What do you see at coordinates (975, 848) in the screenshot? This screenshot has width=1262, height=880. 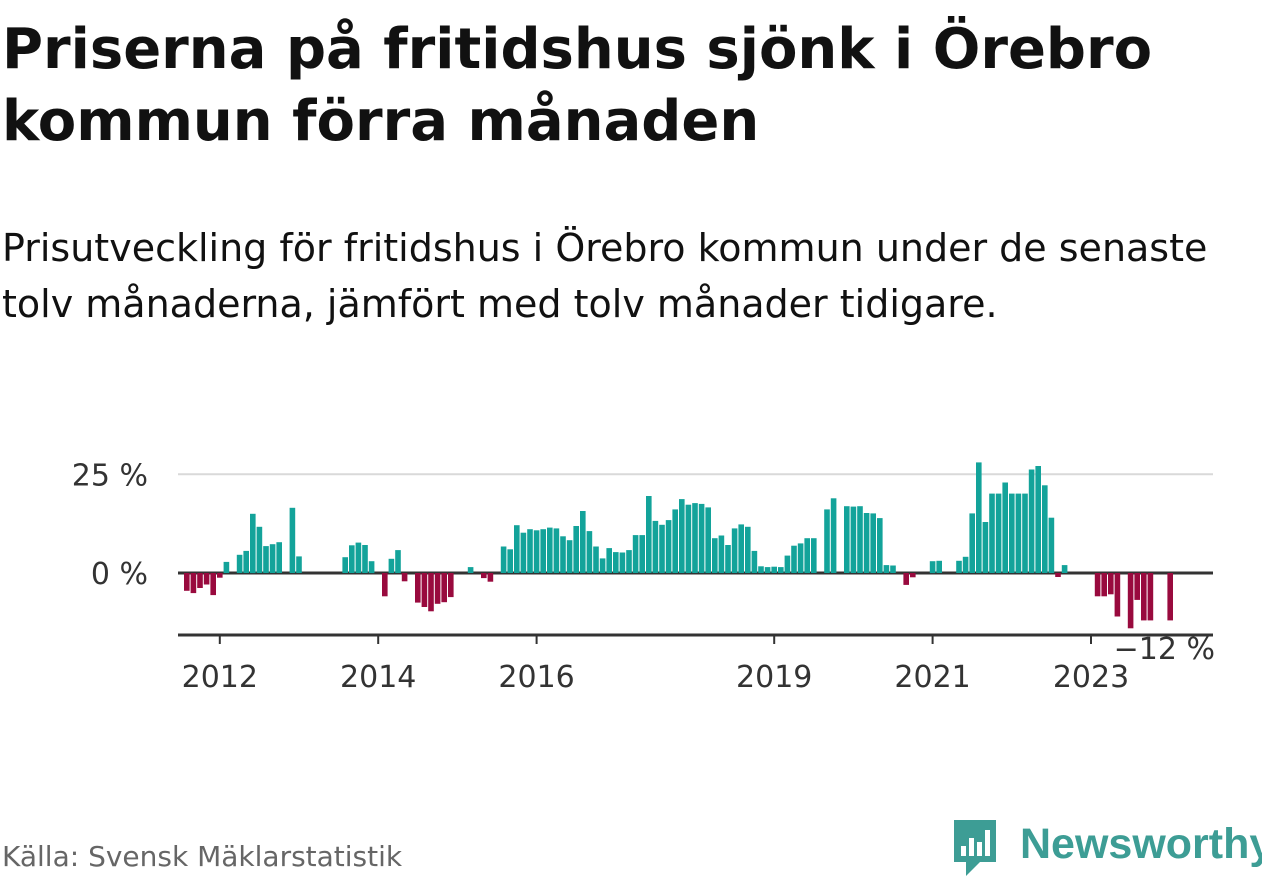 I see `newsworthy-logo-icon` at bounding box center [975, 848].